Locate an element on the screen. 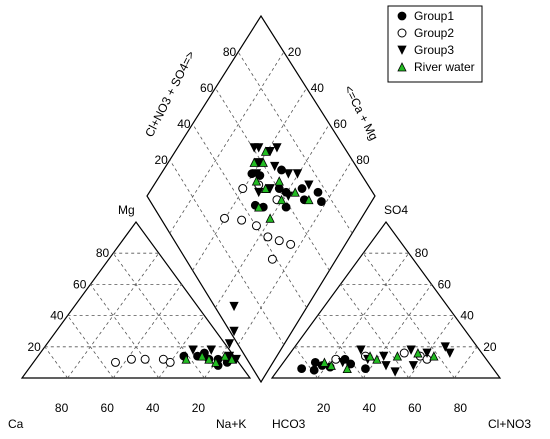 The image size is (550, 439). anion-right-tick: 60 is located at coordinates (445, 284).